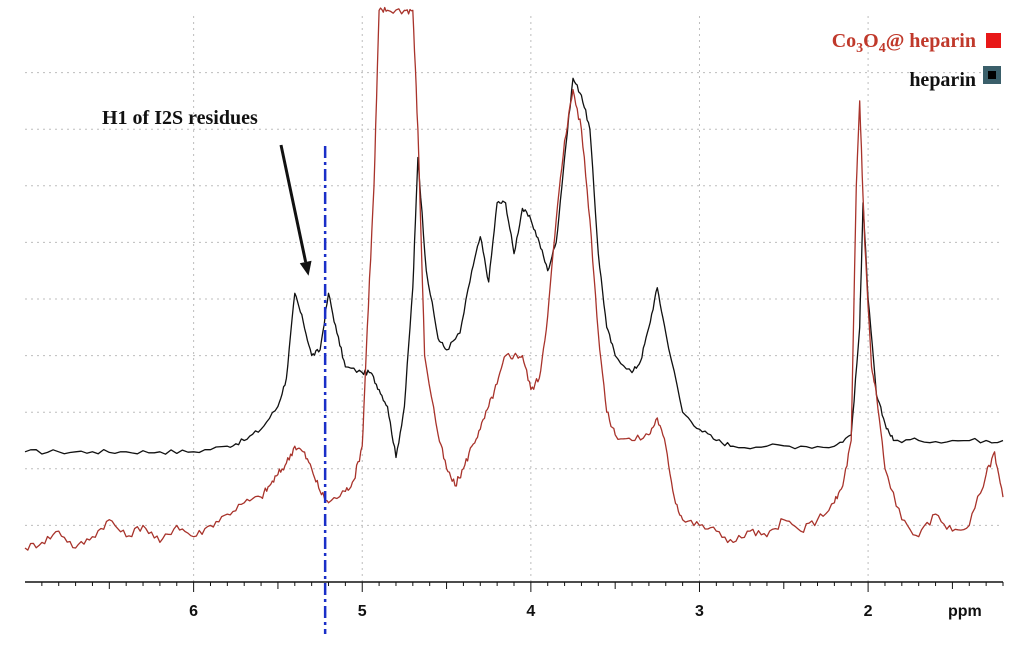  Describe the element at coordinates (699, 611) in the screenshot. I see `tick-label: 3` at that location.